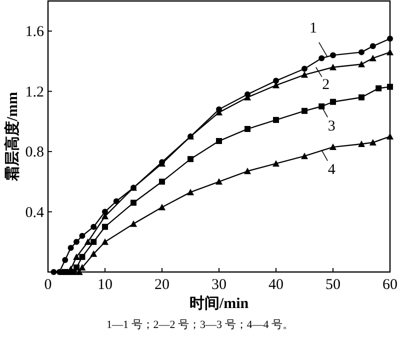  What do you see at coordinates (34, 152) in the screenshot?
I see `y-tick-label: 0.8` at bounding box center [34, 152].